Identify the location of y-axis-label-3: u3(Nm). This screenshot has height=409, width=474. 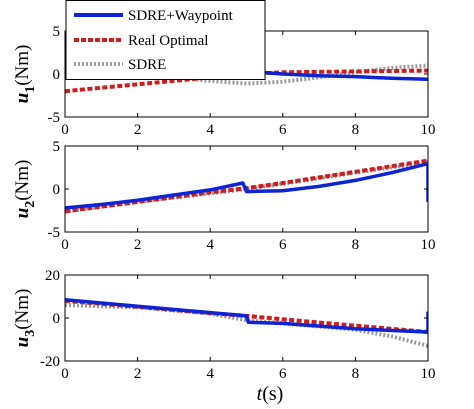
(25, 318).